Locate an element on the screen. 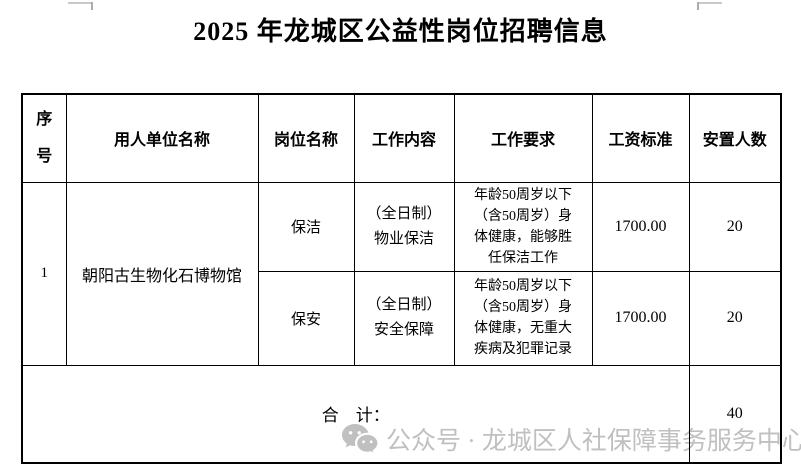 This screenshot has height=468, width=801. cell-employer-name: 朝阳古生物化石博物馆 is located at coordinates (162, 273).